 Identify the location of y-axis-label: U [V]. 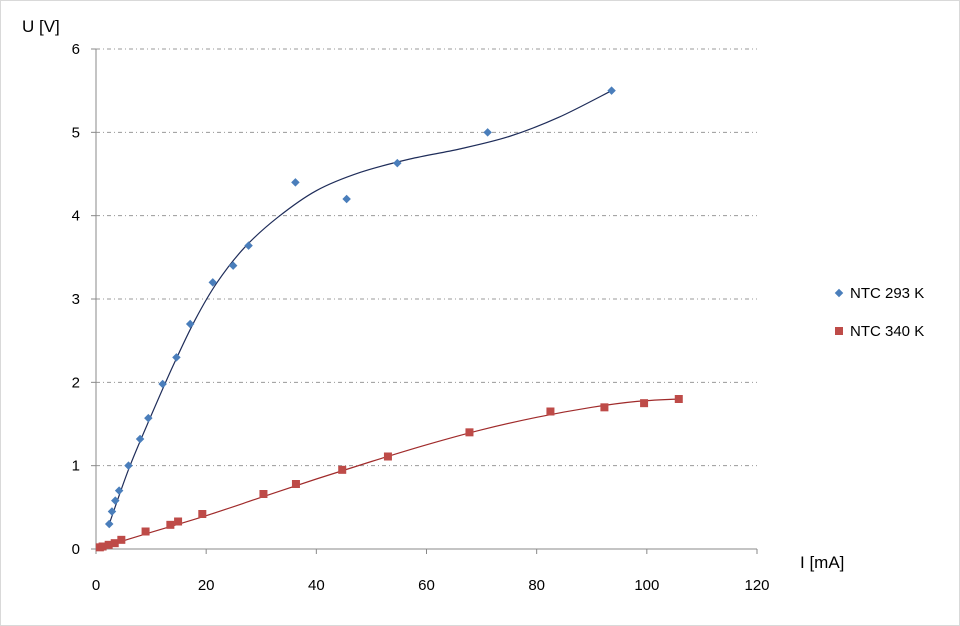
(41, 26).